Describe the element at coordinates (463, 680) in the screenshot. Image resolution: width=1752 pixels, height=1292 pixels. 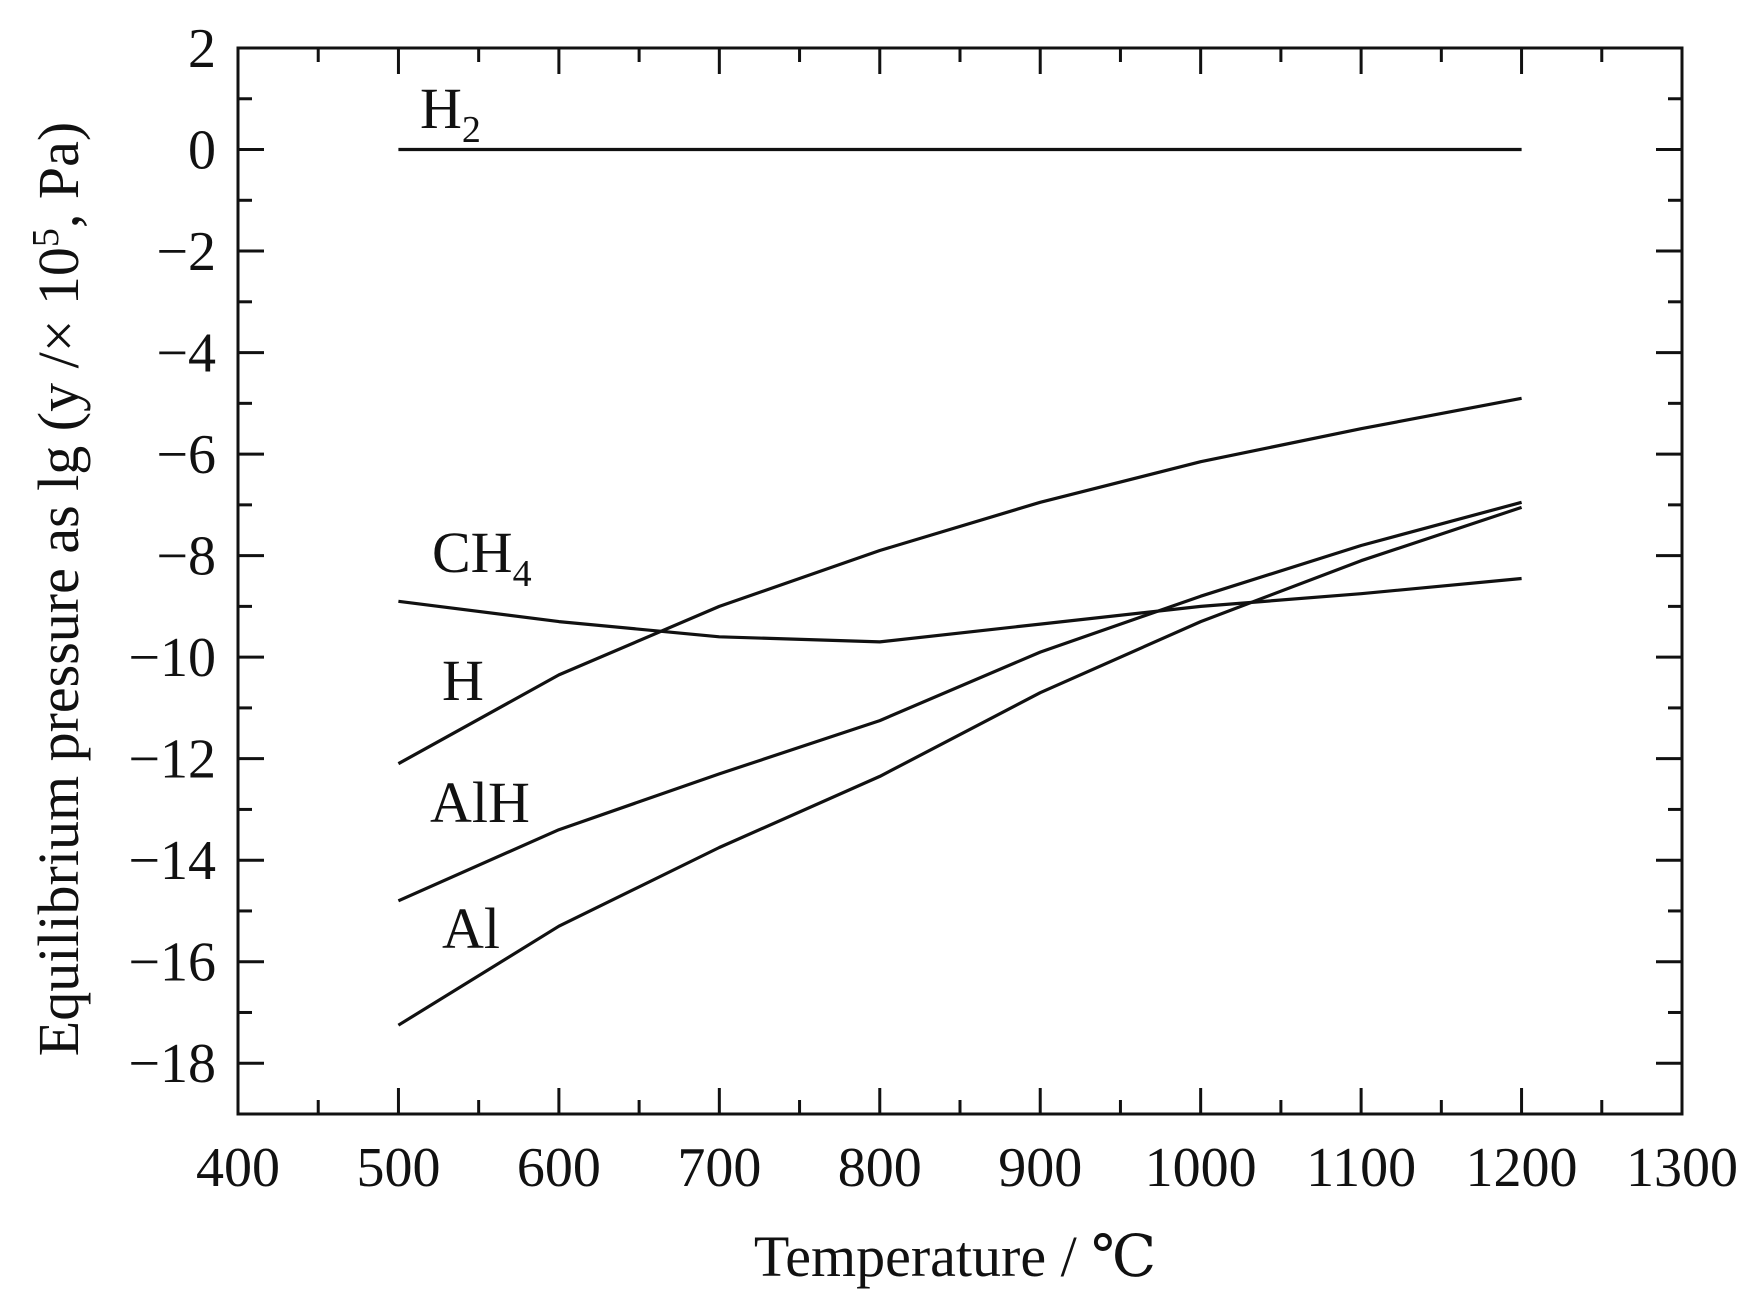
I see `series-label: H` at that location.